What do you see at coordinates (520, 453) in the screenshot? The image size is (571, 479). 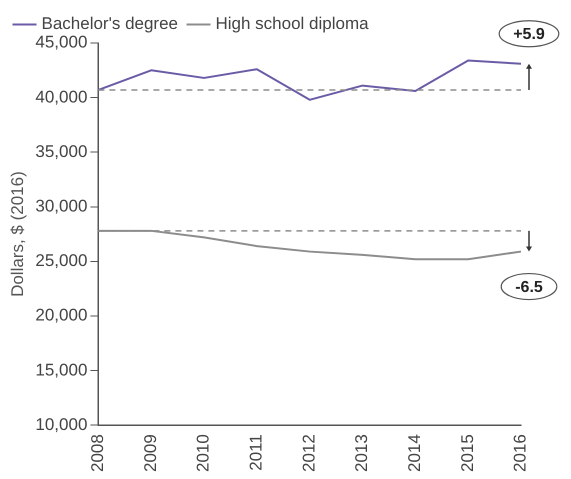 I see `x-tick-label: 2016` at bounding box center [520, 453].